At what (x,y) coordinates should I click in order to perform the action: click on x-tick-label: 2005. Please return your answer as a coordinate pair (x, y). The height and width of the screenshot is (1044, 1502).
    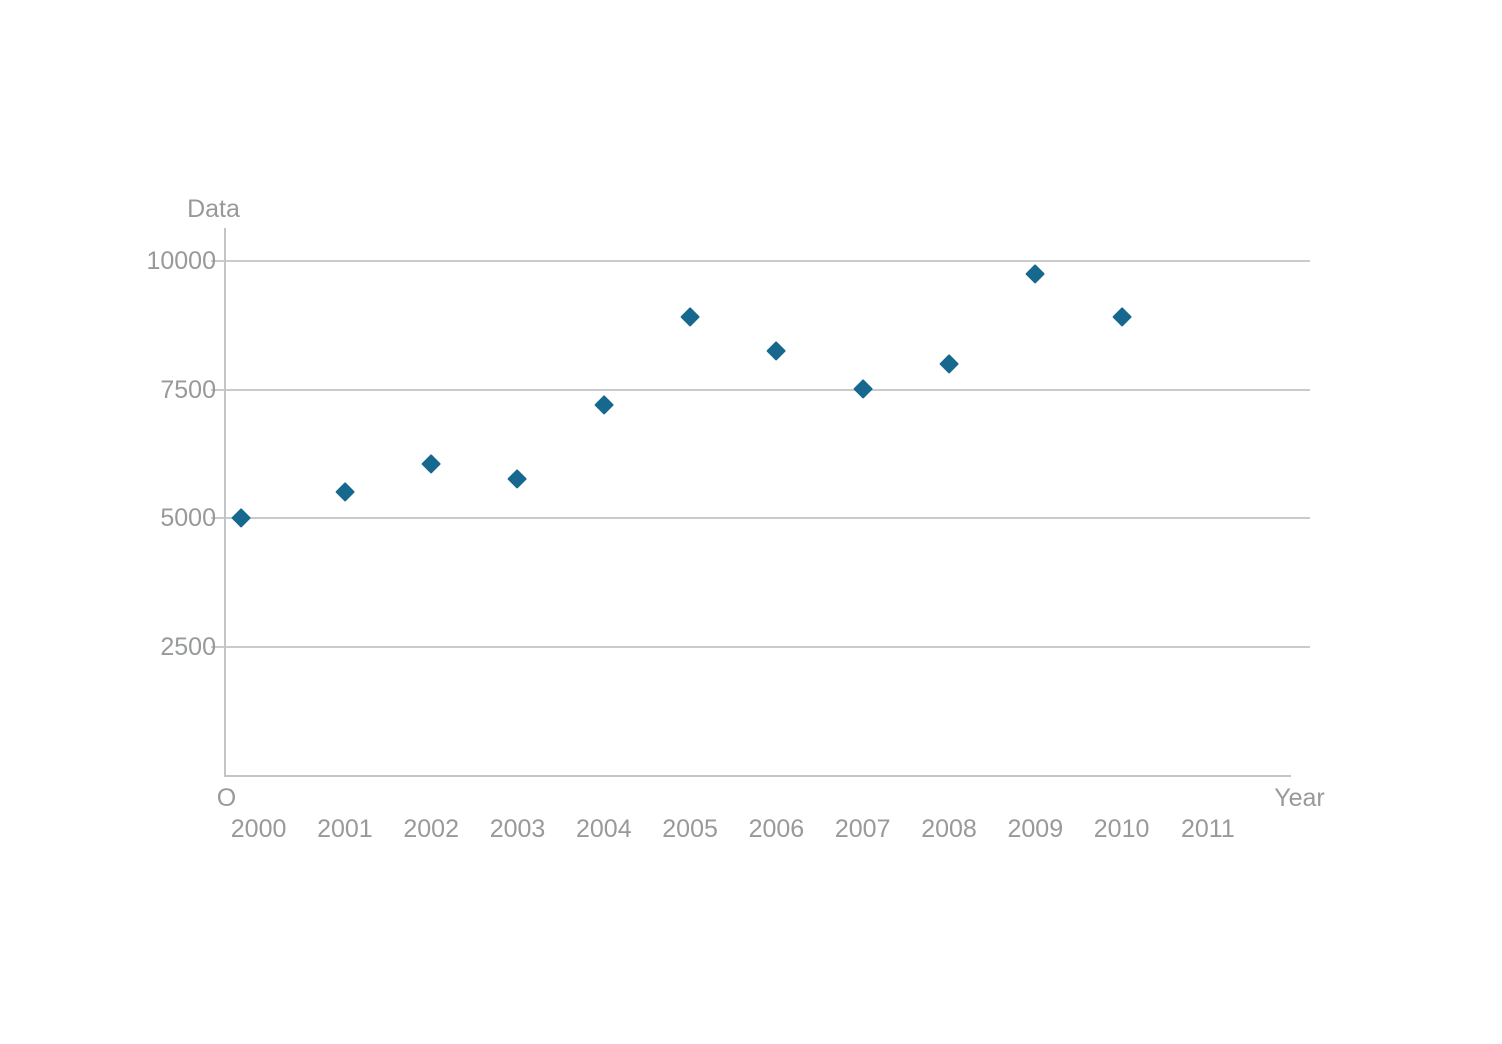
    Looking at the image, I should click on (690, 829).